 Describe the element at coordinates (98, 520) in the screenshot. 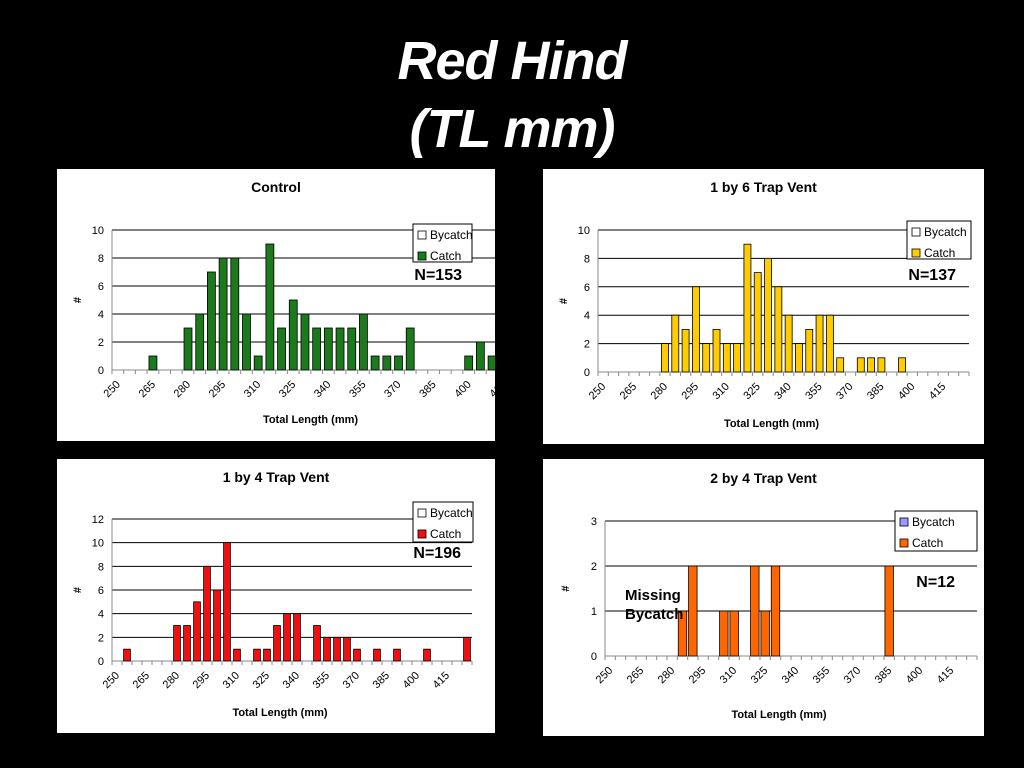

I see `y-tick-label: 12` at that location.